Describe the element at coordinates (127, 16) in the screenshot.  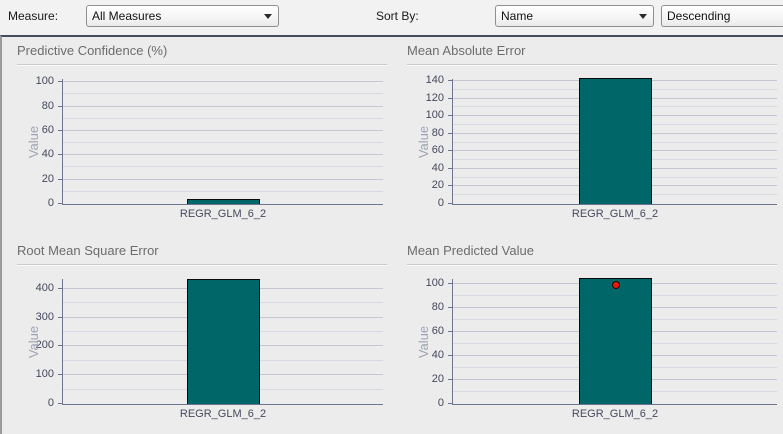
I see `measure-selected-value: All Measures` at that location.